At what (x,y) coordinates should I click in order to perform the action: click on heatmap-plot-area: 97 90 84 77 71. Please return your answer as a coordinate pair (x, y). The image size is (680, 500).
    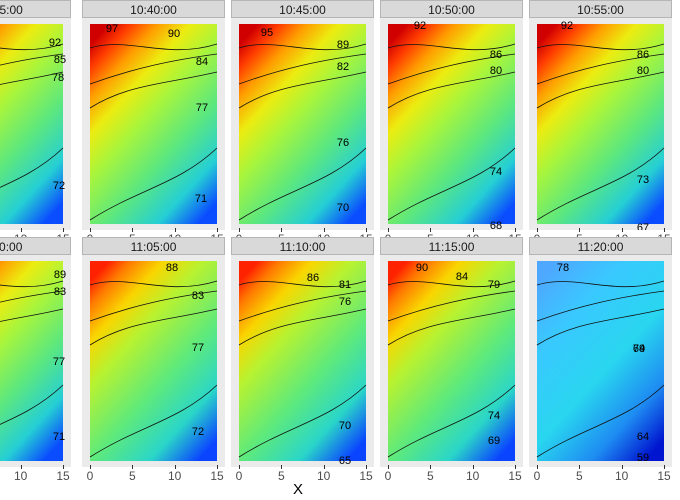
    Looking at the image, I should click on (153, 124).